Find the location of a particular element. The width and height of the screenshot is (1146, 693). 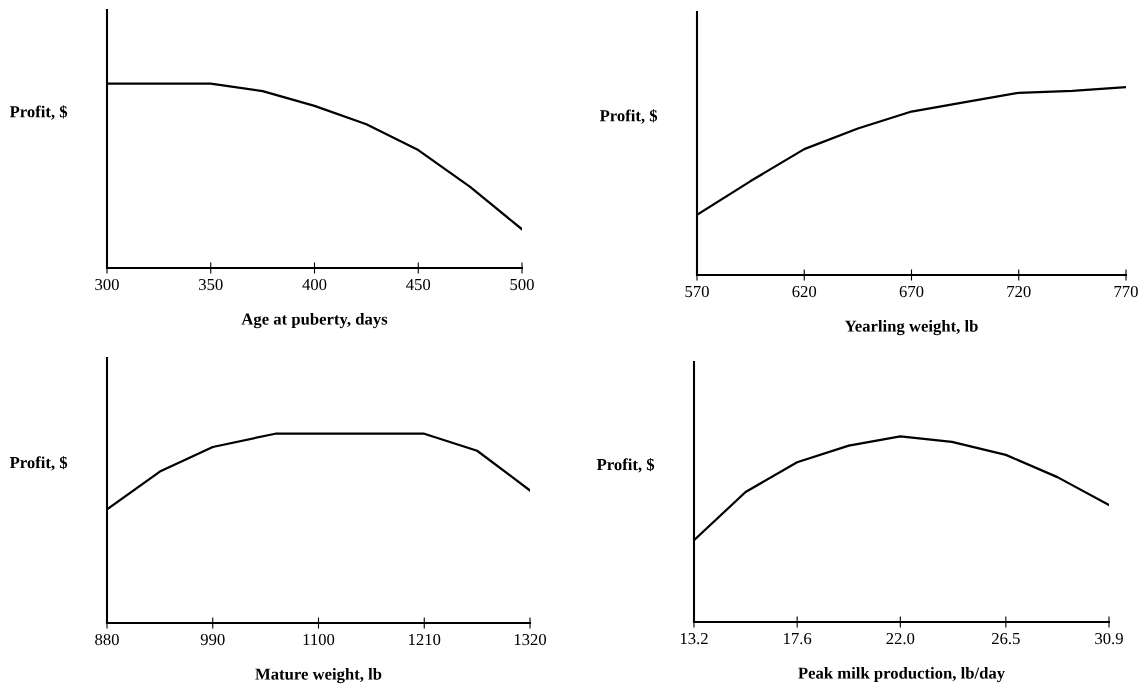

x-tick-label: 770 is located at coordinates (1126, 291).